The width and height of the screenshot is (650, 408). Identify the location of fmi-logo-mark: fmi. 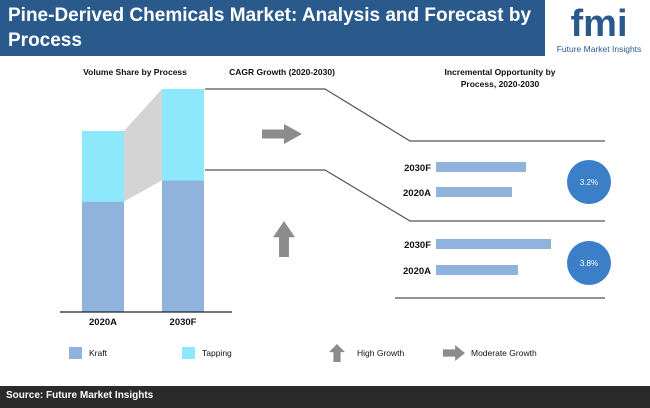
(599, 24).